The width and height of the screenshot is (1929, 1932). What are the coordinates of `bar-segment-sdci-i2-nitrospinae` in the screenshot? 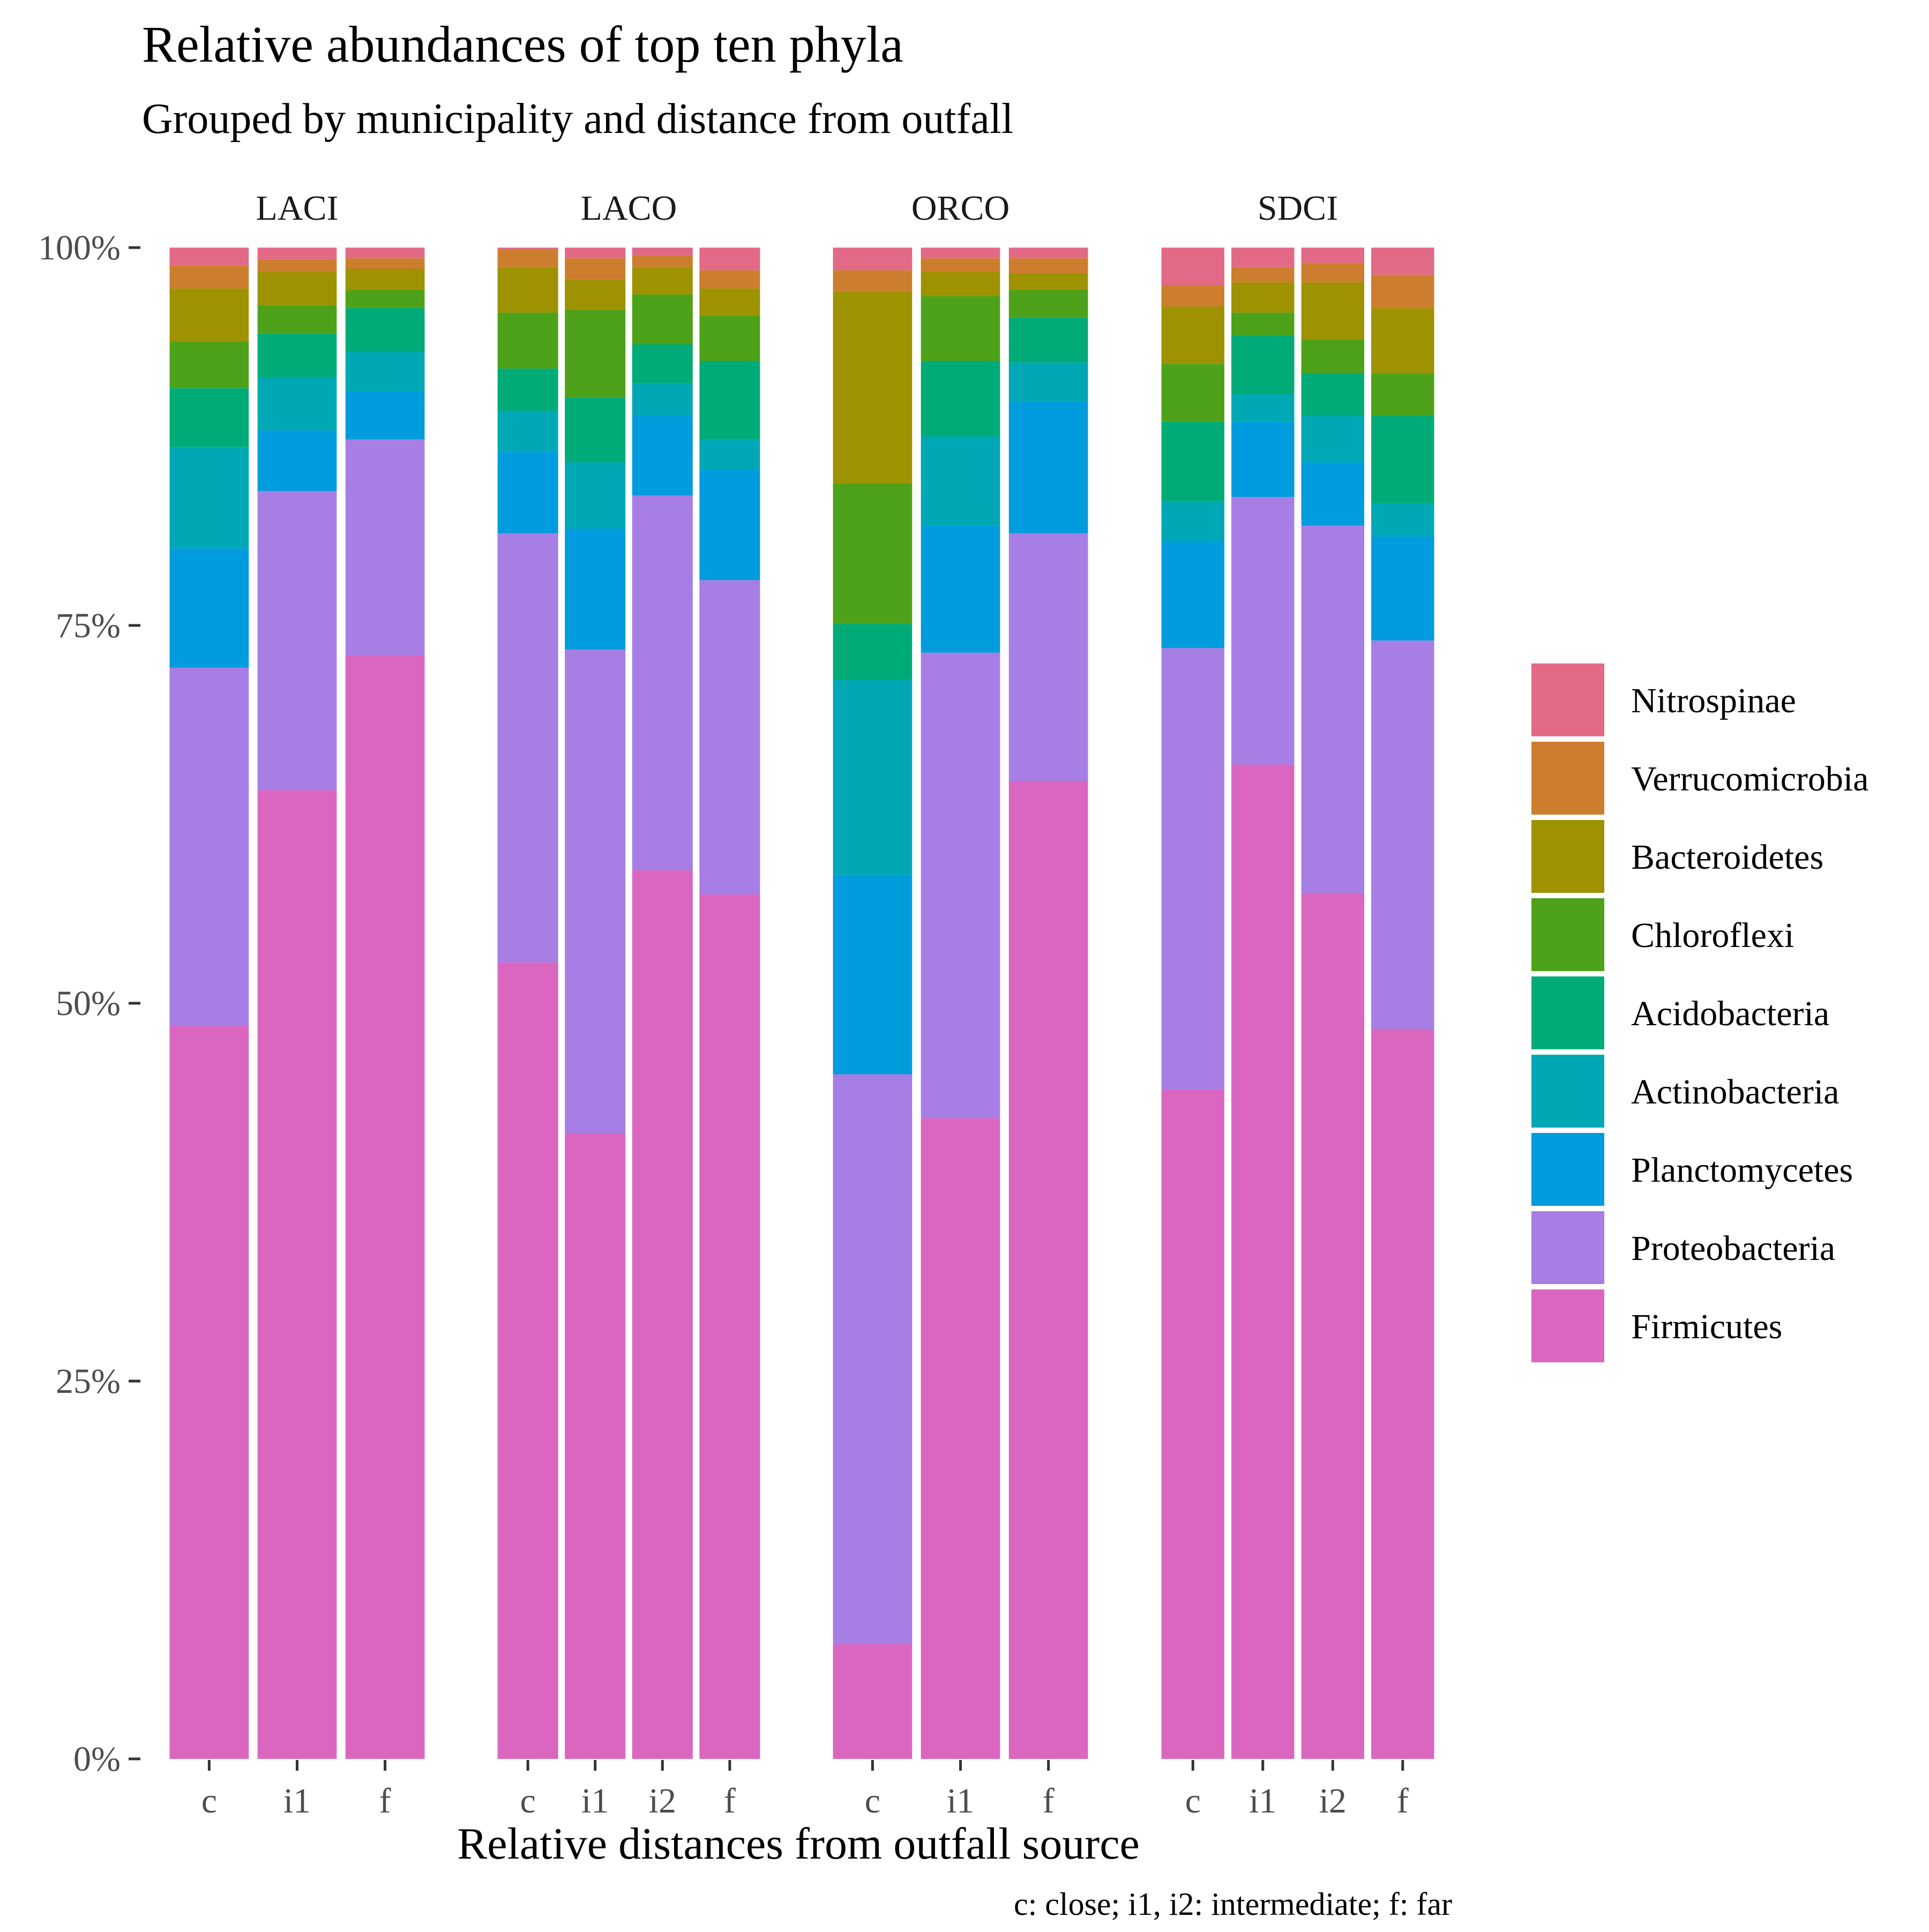 It's located at (1333, 255).